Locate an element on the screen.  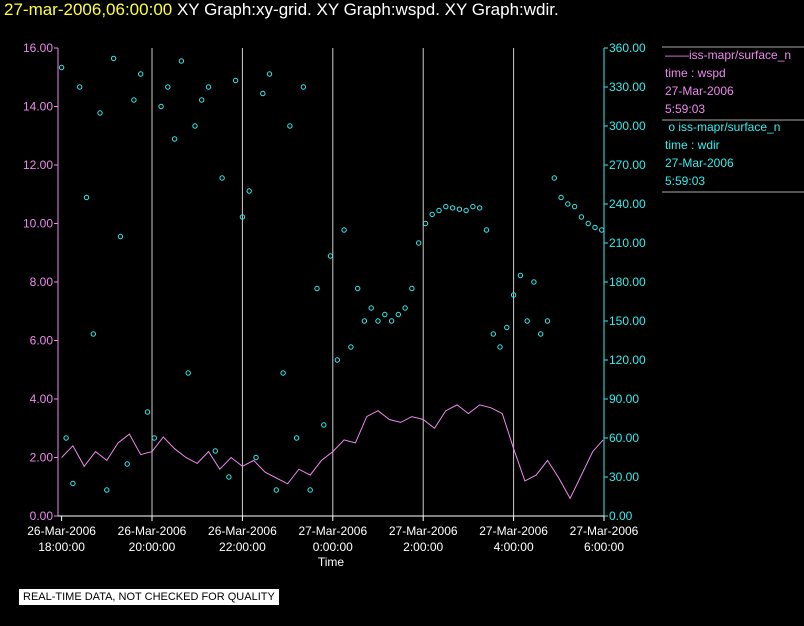
right-tick-label: 180.00 is located at coordinates (627, 282).